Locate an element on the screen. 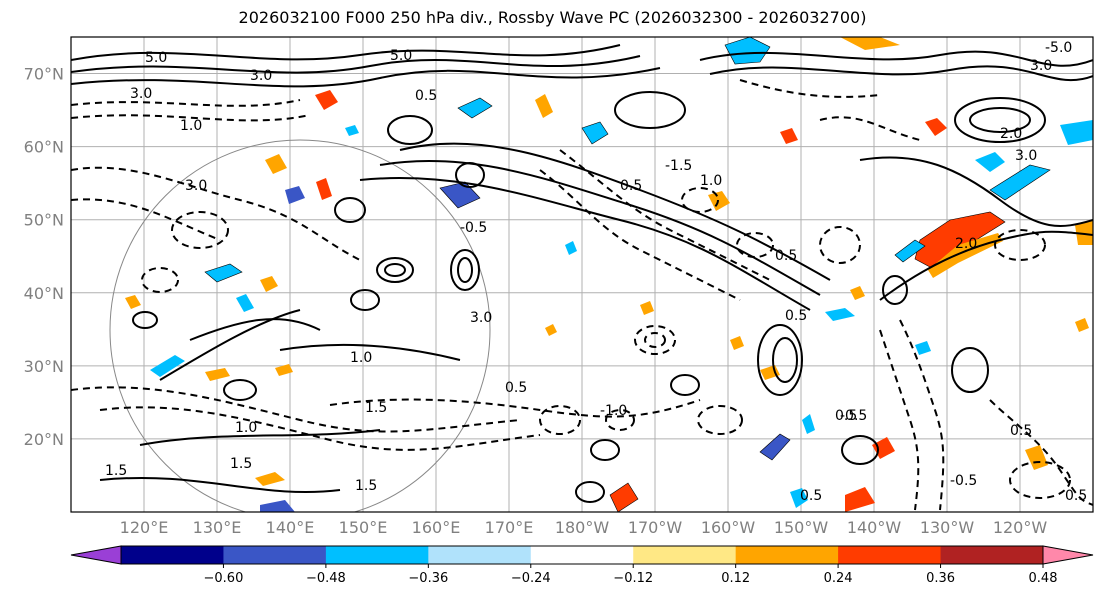 Image resolution: width=1105 pixels, height=604 pixels. colorbar-tick-label: 0.48 is located at coordinates (1043, 578).